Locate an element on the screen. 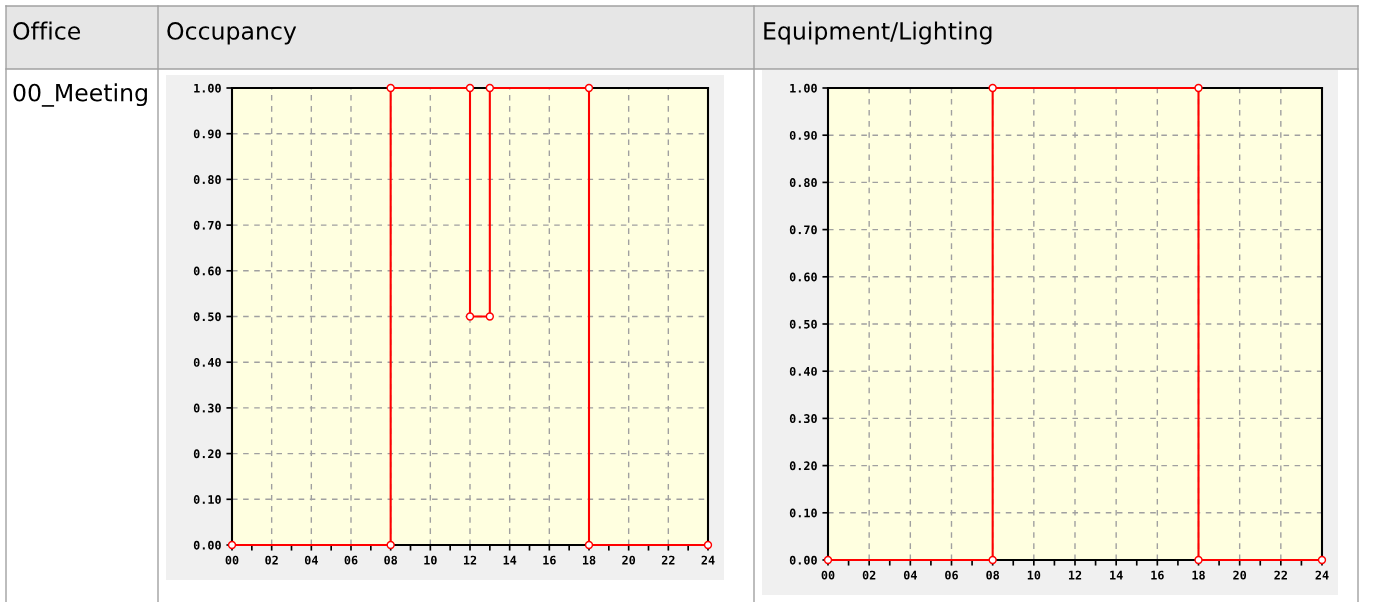 The height and width of the screenshot is (602, 1373). chart-title: Occupancy is located at coordinates (232, 33).